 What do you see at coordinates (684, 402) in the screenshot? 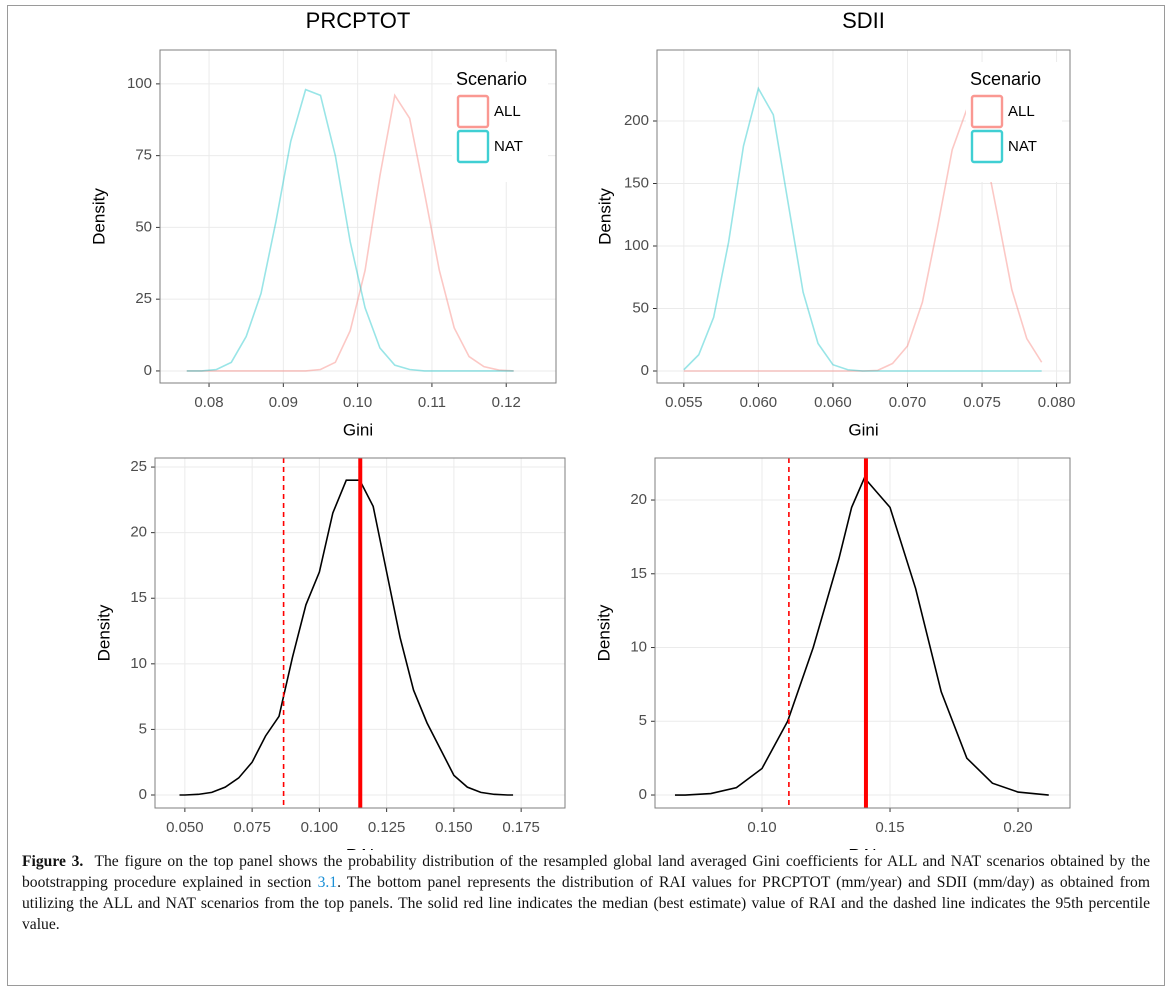
I see `x-tick-label: 0.055` at bounding box center [684, 402].